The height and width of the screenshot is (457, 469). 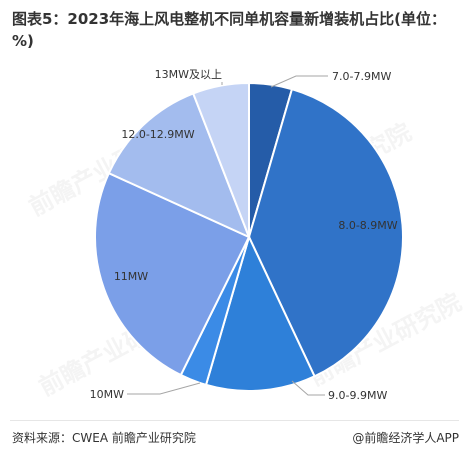 What do you see at coordinates (361, 76) in the screenshot?
I see `slice-label-7.0-7.9MW: 7.0-7.9MW` at bounding box center [361, 76].